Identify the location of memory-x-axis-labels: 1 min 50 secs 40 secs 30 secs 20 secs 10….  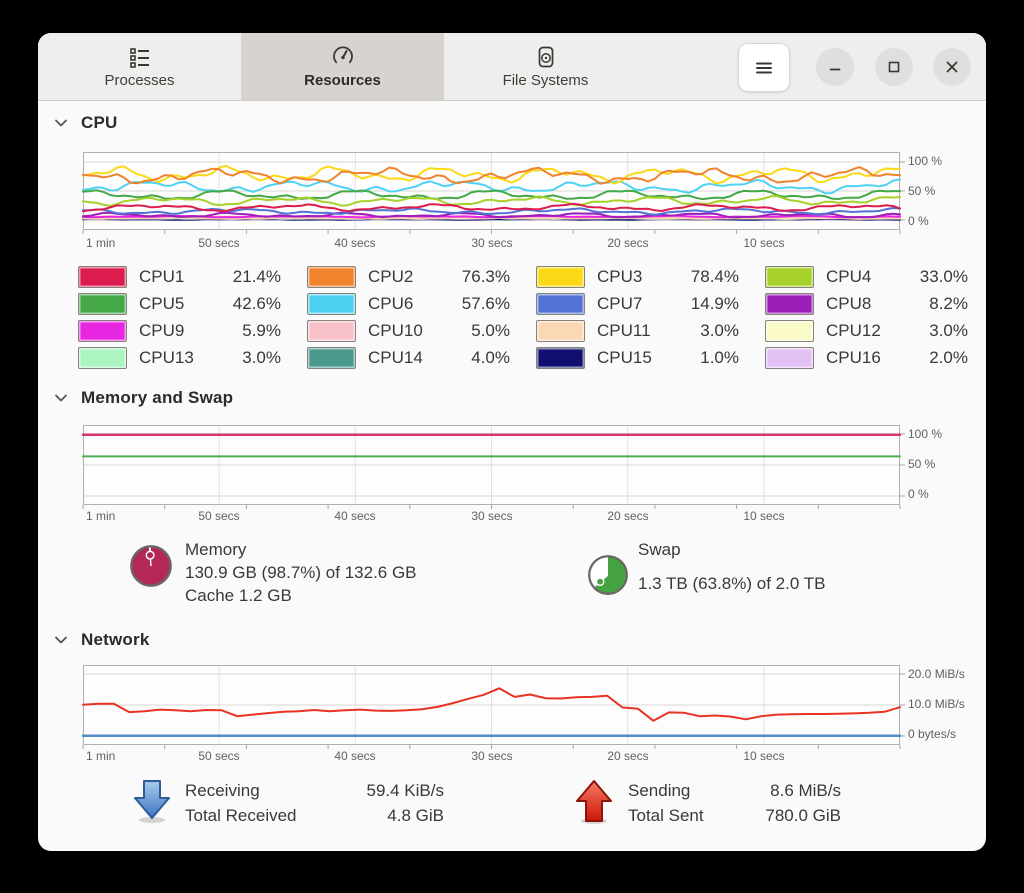
(491, 516).